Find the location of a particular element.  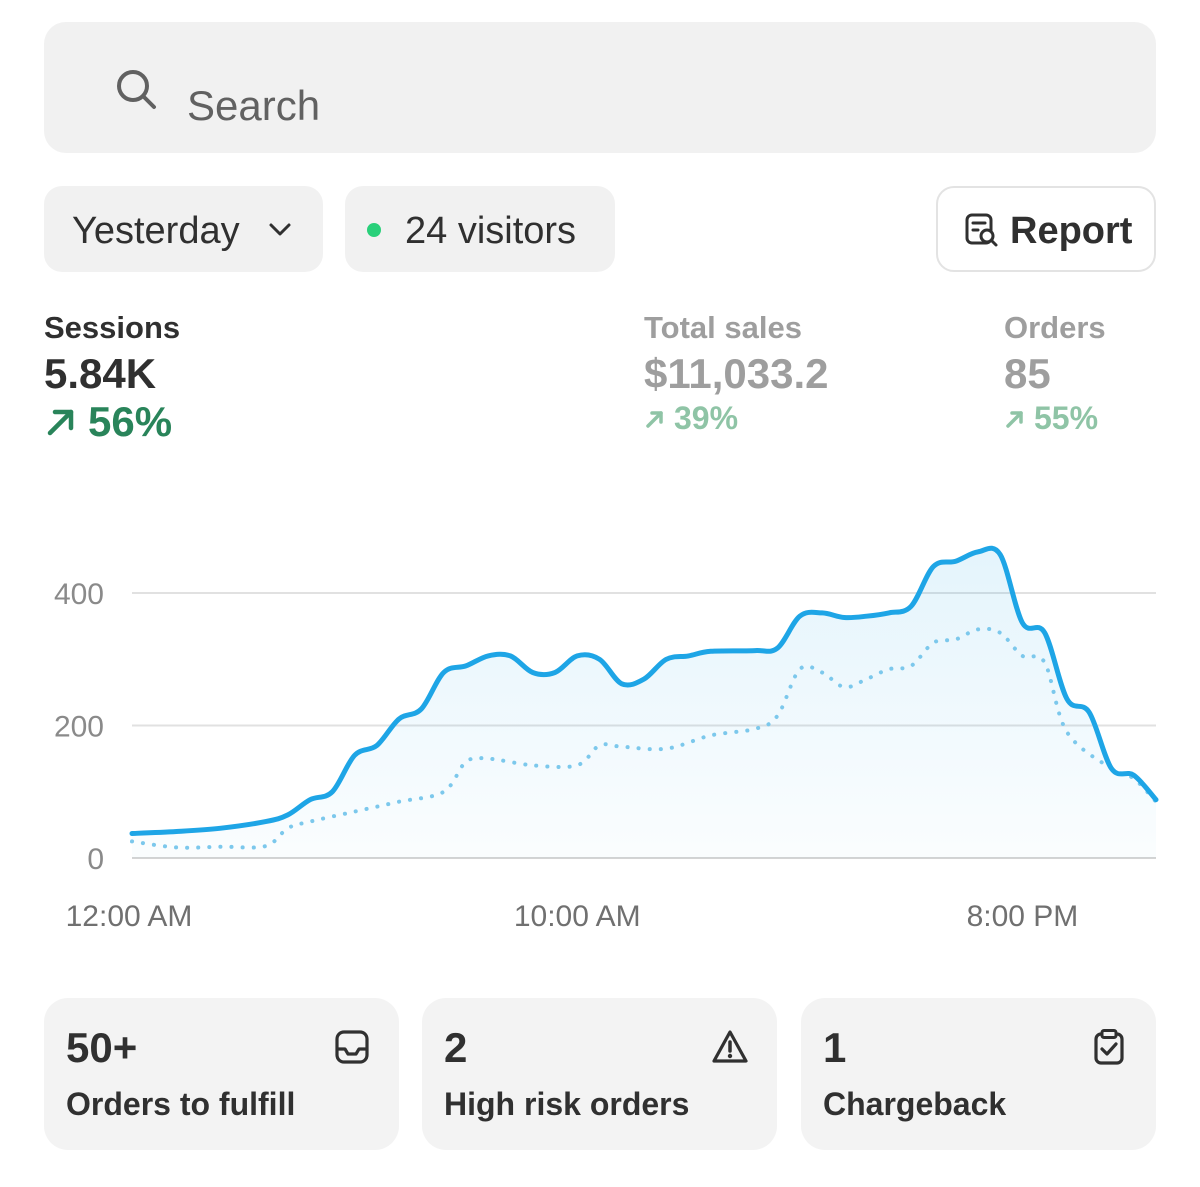

report-button: Report is located at coordinates (1046, 229).